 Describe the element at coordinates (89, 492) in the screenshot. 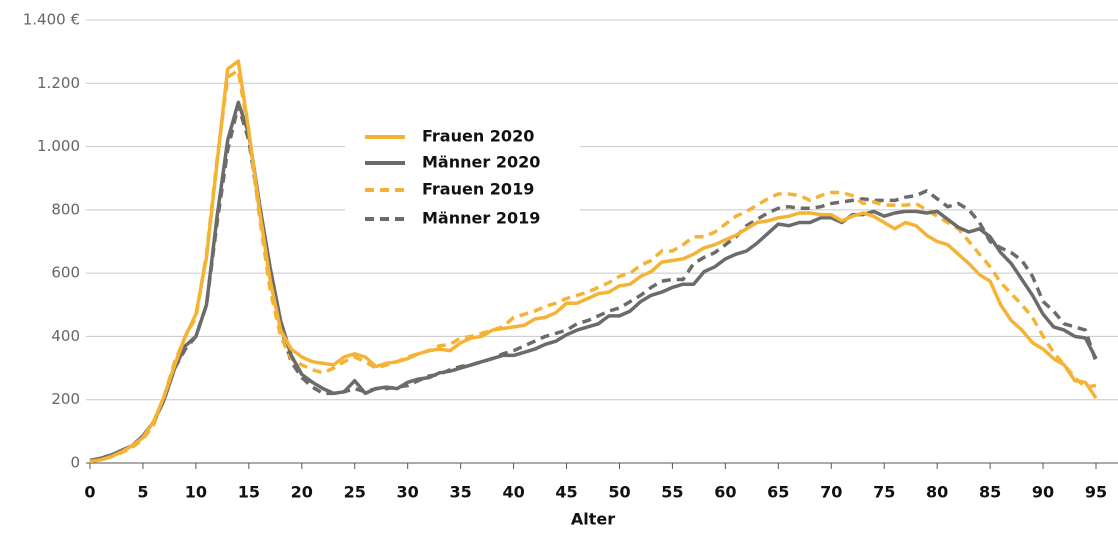

I see `x-tick-label: 0` at that location.